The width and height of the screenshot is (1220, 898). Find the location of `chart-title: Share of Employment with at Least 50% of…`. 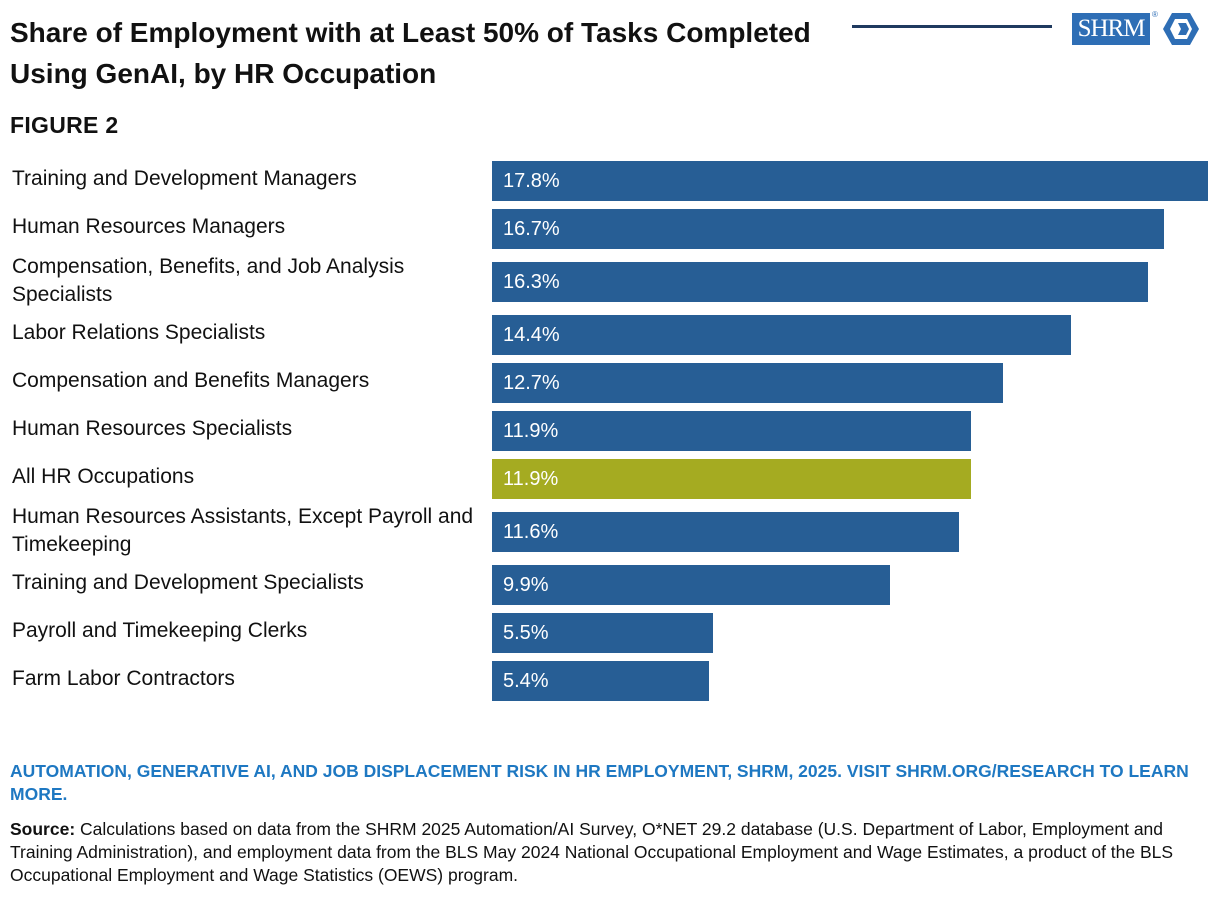

chart-title: Share of Employment with at Least 50% of… is located at coordinates (410, 53).